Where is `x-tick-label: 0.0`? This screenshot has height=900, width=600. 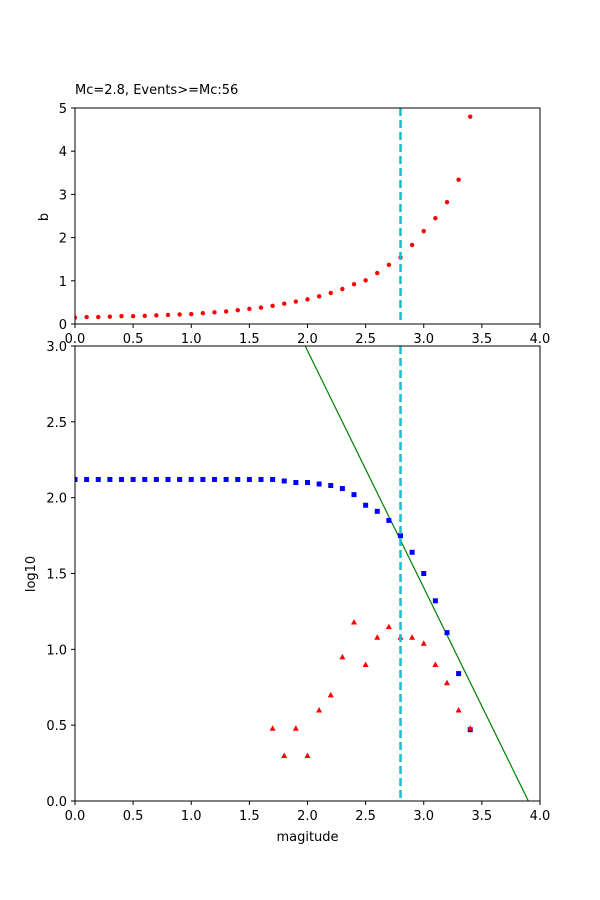 x-tick-label: 0.0 is located at coordinates (75, 816).